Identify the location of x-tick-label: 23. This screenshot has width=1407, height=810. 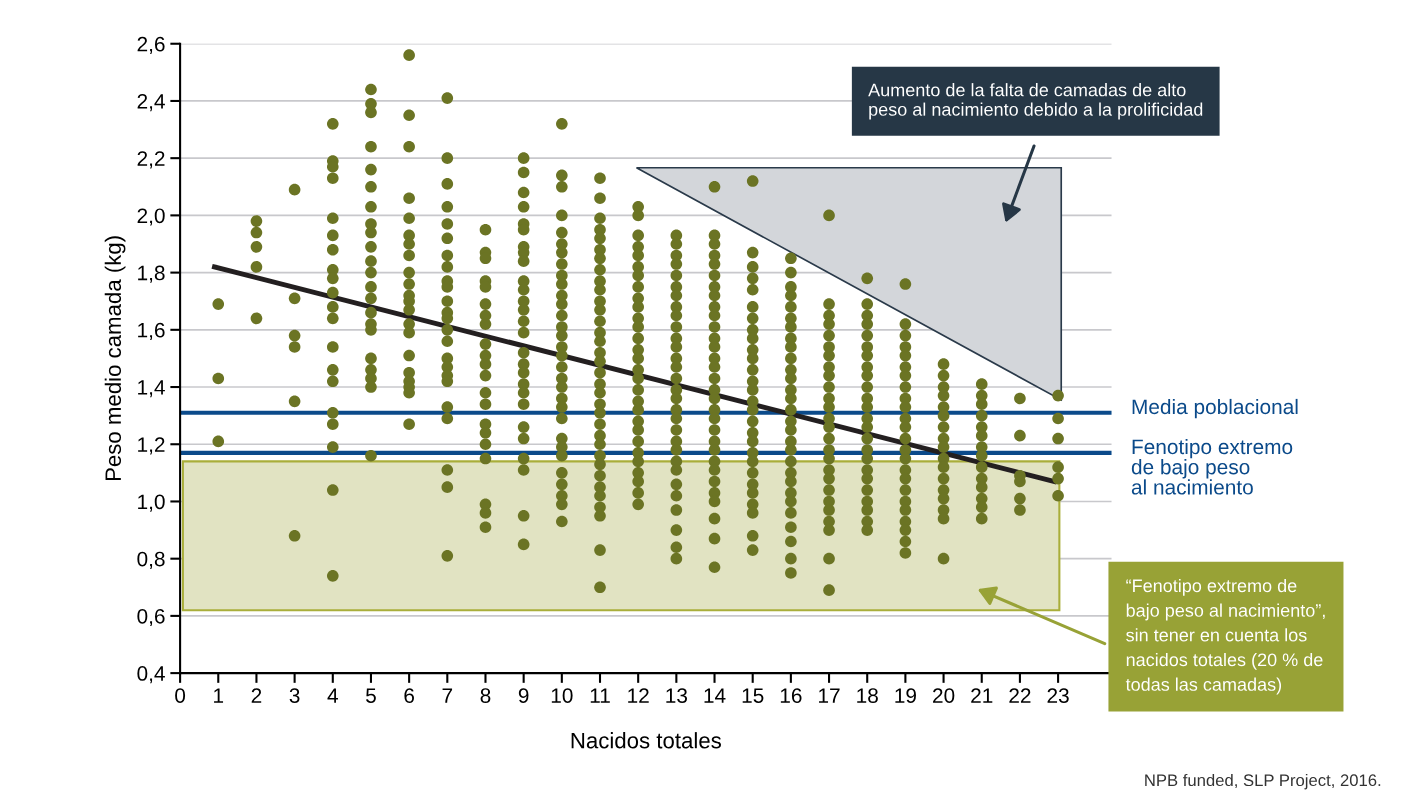
(1058, 695).